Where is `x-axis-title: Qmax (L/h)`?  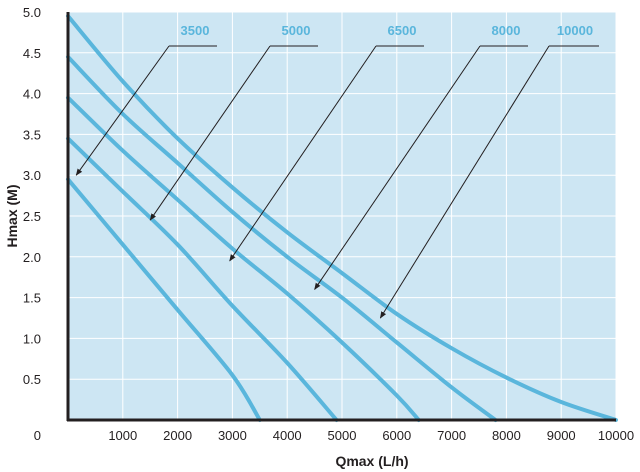 x-axis-title: Qmax (L/h) is located at coordinates (371, 461).